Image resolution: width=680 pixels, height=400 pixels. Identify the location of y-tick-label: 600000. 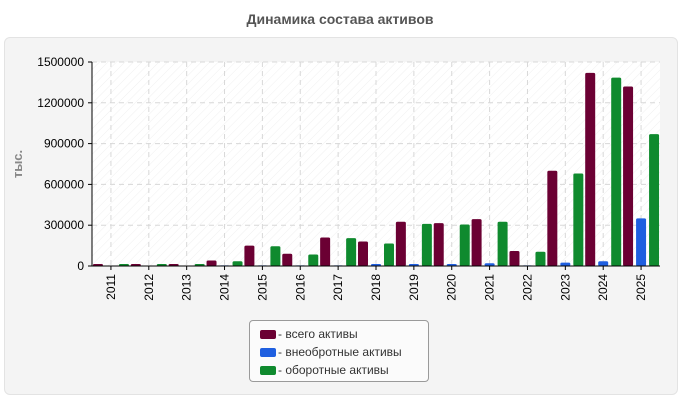
(64, 184).